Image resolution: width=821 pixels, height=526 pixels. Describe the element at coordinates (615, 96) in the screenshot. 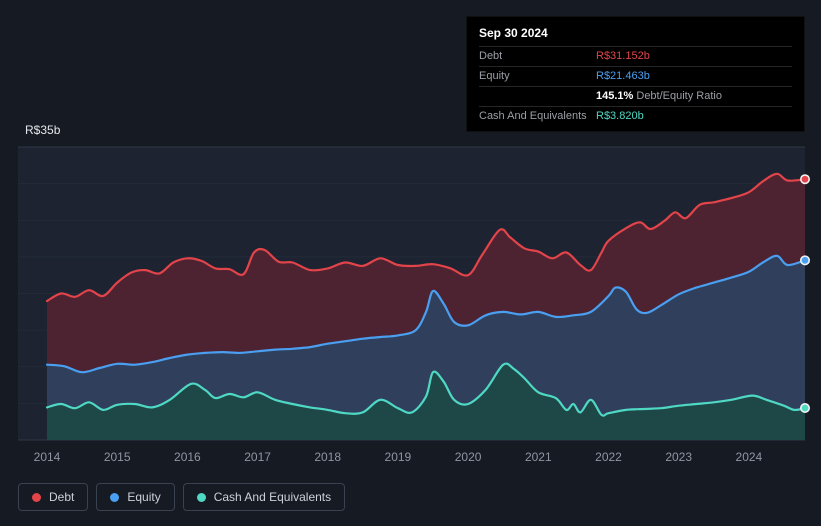

I see `tooltip-ratio-value: 145.1%` at that location.